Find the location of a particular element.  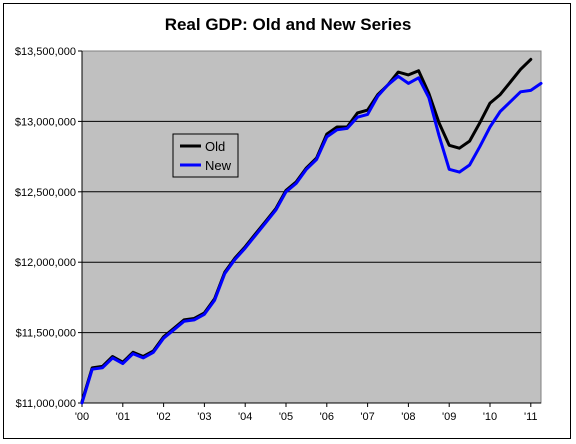

x-tick-label: '10 is located at coordinates (490, 417).